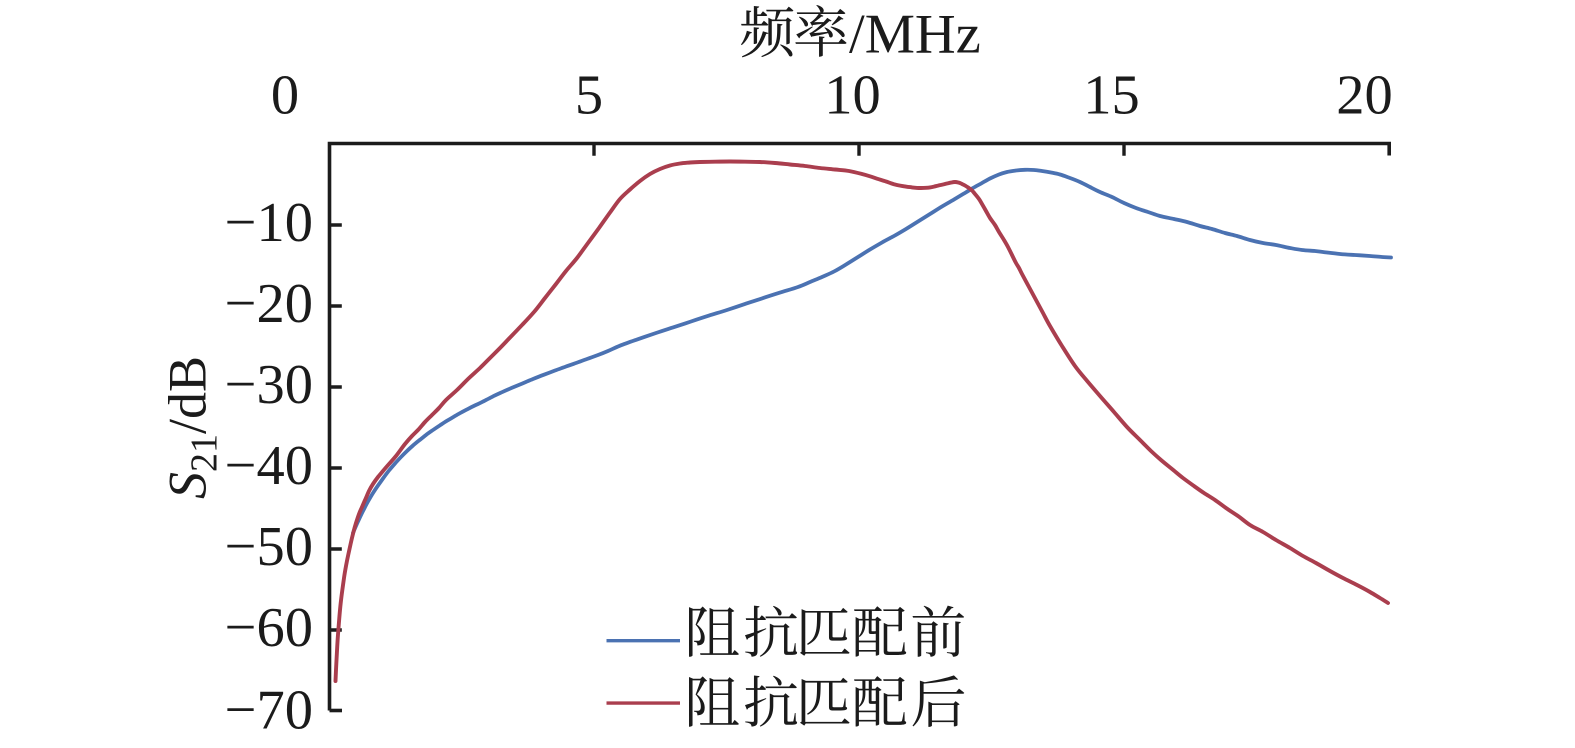 Image resolution: width=1575 pixels, height=748 pixels. Describe the element at coordinates (915, 35) in the screenshot. I see `svg-text: /MHz` at that location.